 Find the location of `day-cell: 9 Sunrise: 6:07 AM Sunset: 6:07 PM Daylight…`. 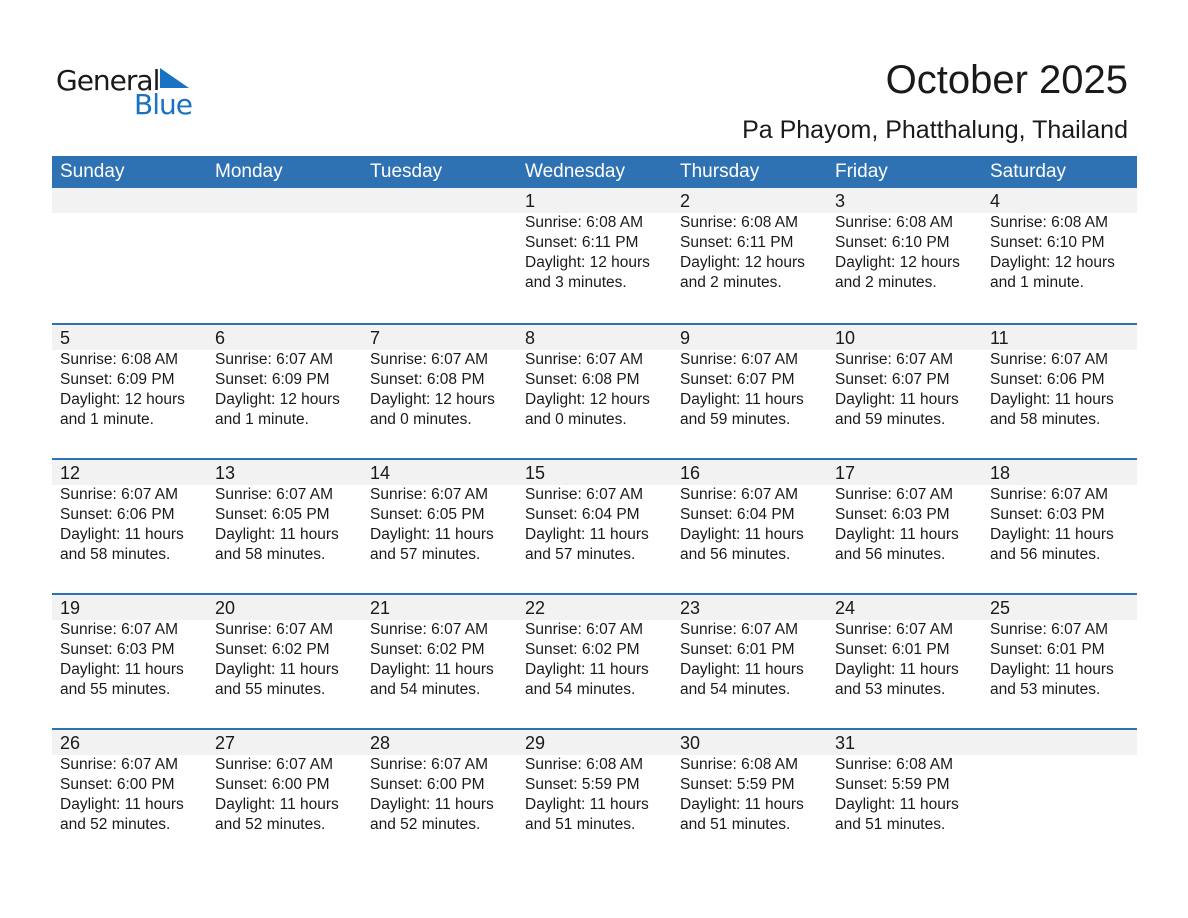

day-cell: 9 Sunrise: 6:07 AM Sunset: 6:07 PM Daylight… is located at coordinates (749, 391).